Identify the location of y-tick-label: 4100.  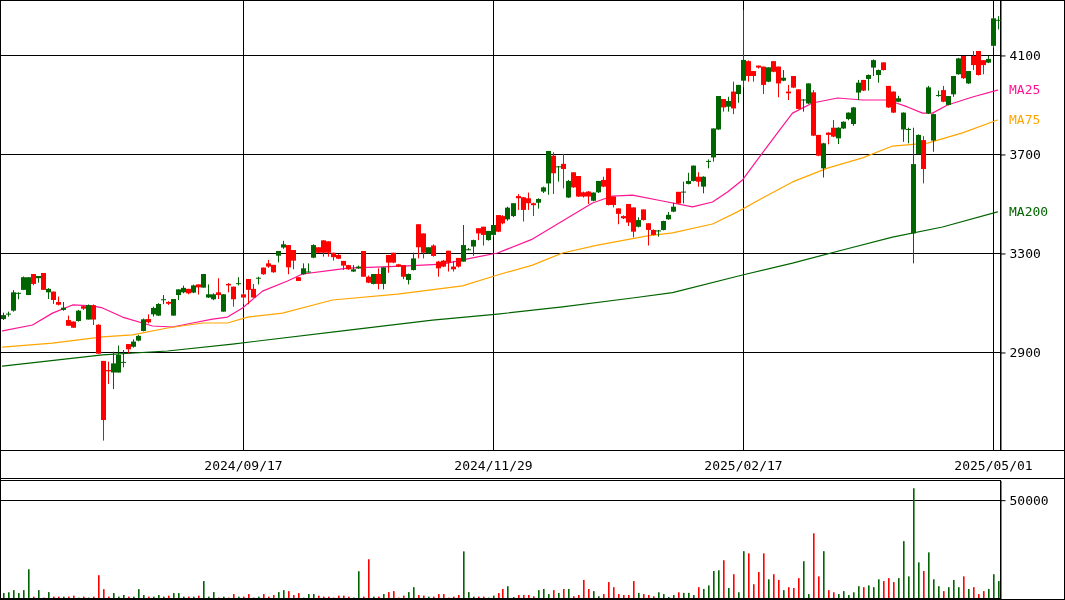
(1025, 56).